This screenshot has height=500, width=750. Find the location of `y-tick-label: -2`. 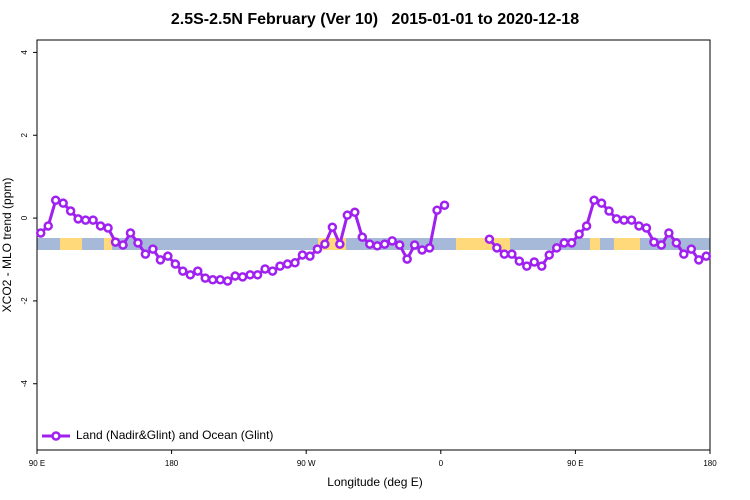

y-tick-label: -2 is located at coordinates (24, 301).